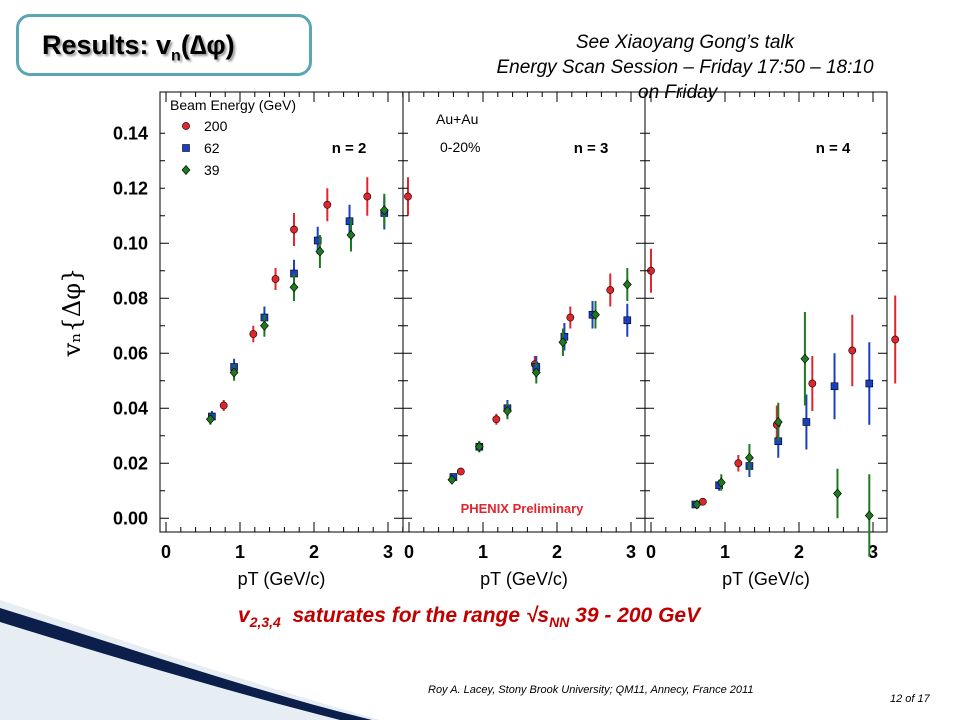  What do you see at coordinates (130, 188) in the screenshot?
I see `y-tick-label: 0.12` at bounding box center [130, 188].